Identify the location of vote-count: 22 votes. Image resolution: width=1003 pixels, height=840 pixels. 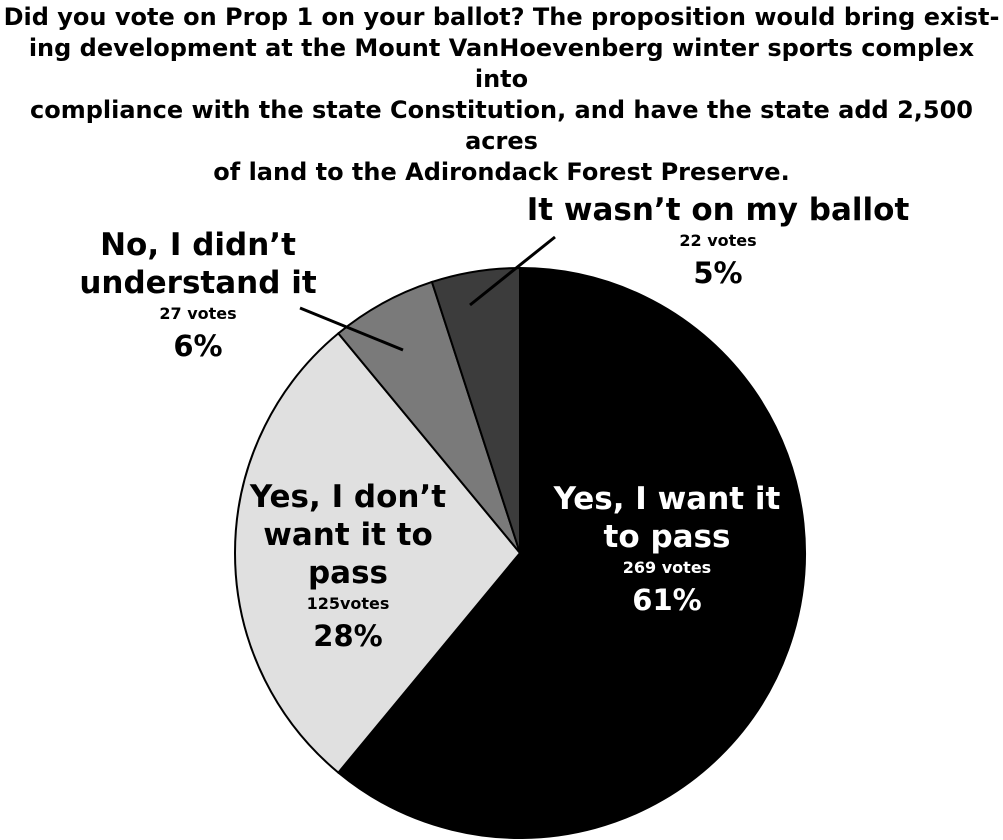
(718, 240).